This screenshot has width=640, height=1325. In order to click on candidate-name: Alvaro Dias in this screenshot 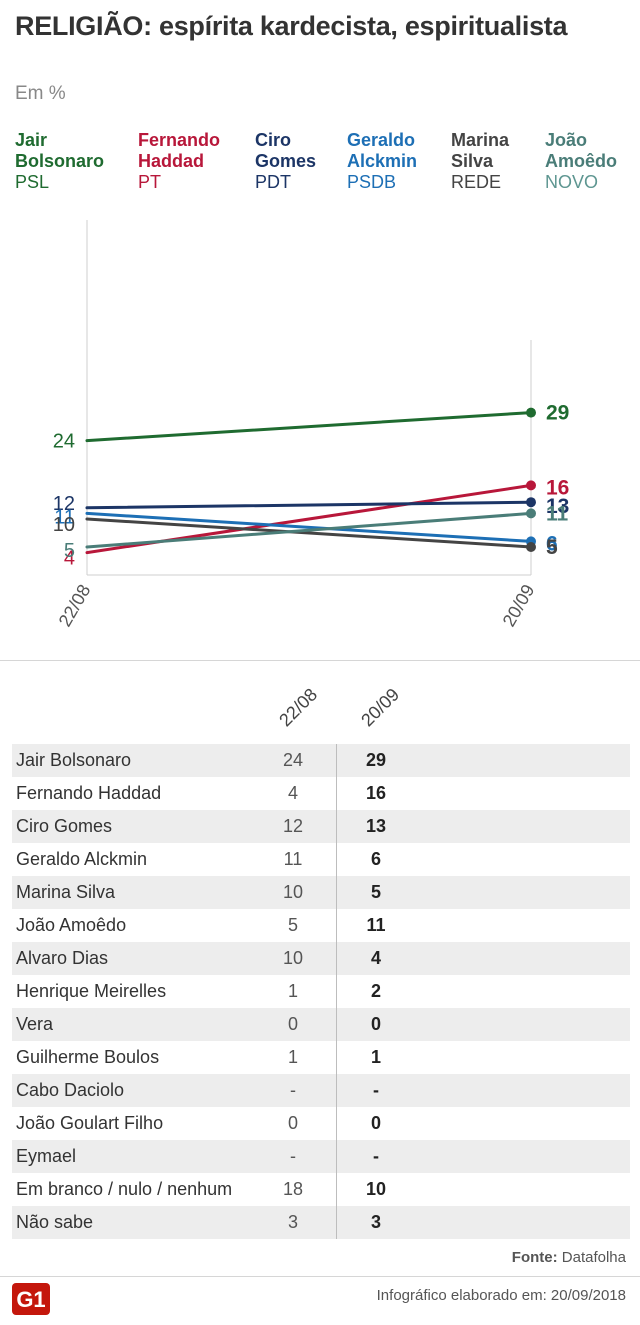, I will do `click(62, 958)`.